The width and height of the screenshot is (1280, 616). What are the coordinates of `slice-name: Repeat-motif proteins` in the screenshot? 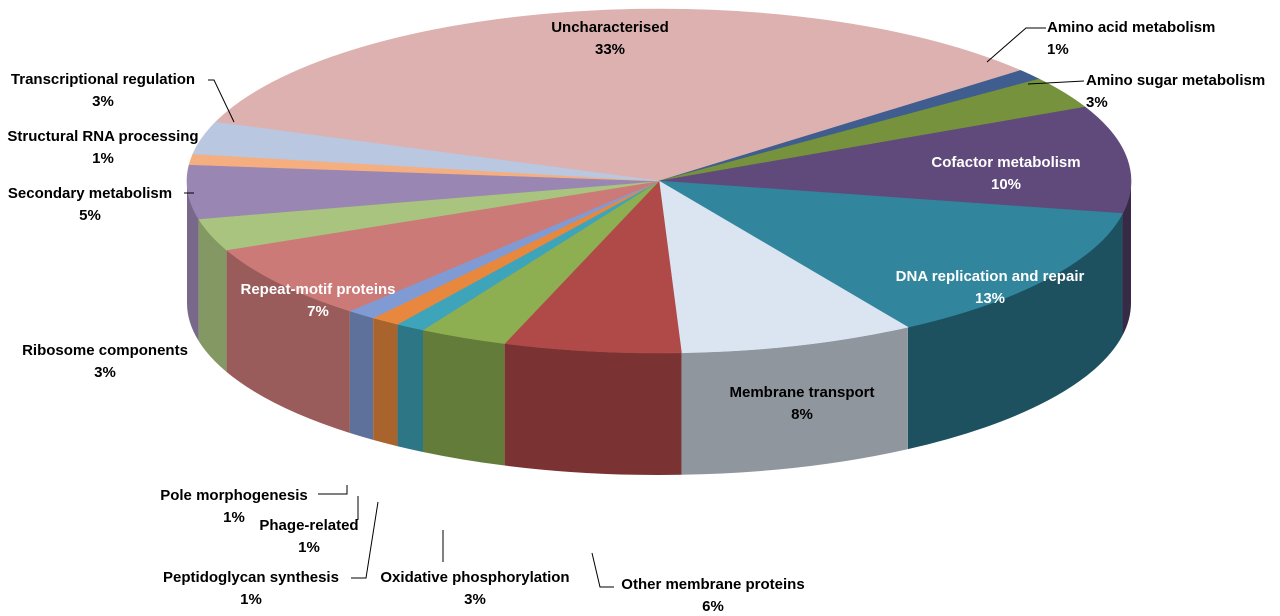 It's located at (317, 289).